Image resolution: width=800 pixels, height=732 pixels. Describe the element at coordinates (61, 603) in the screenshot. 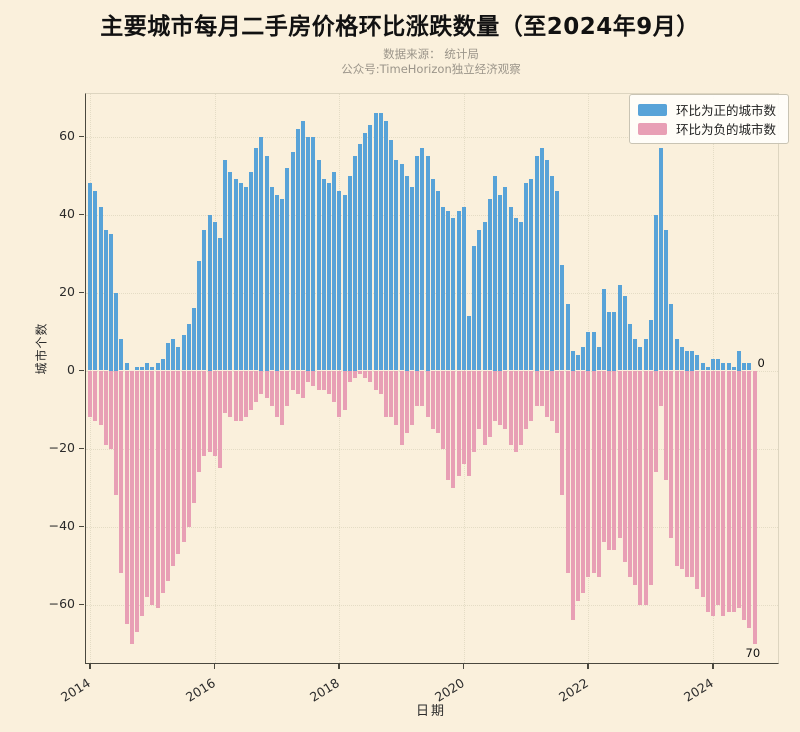

I see `y-axis-tick-label: −60` at that location.